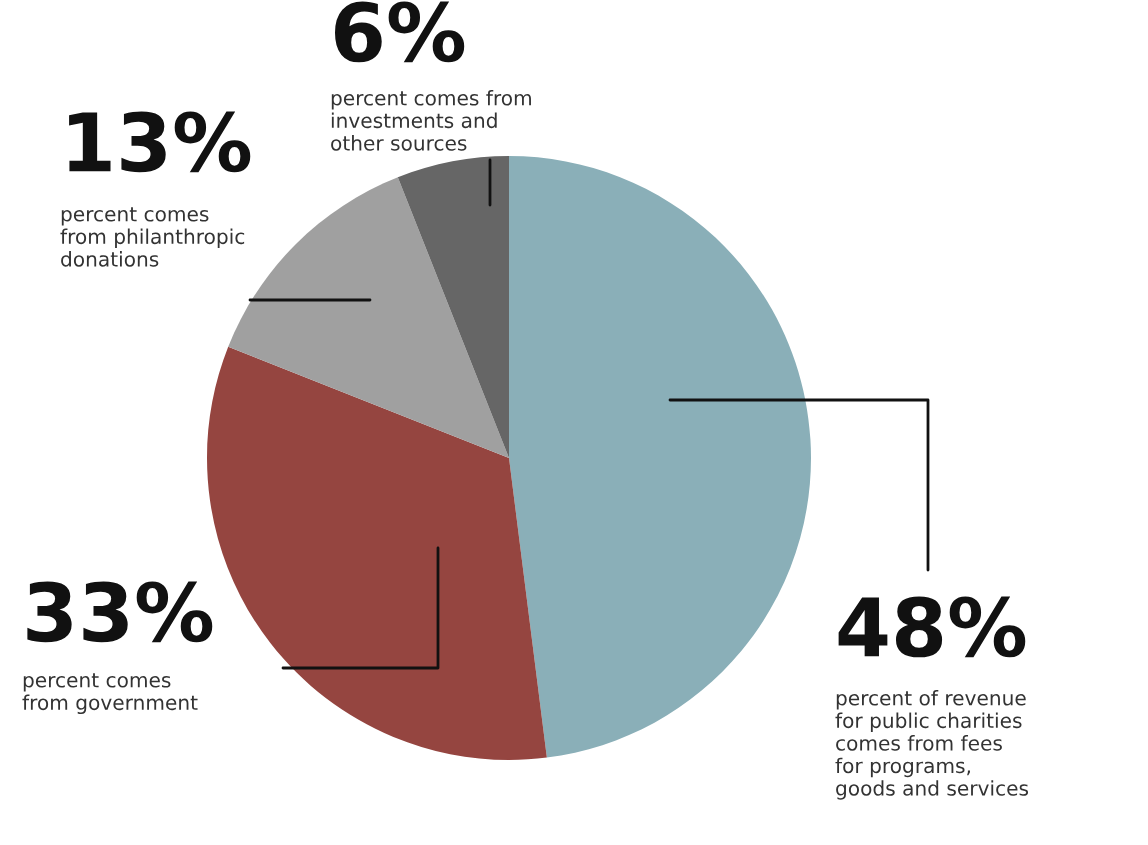  I want to click on data-label: 33%, so click(120, 612).